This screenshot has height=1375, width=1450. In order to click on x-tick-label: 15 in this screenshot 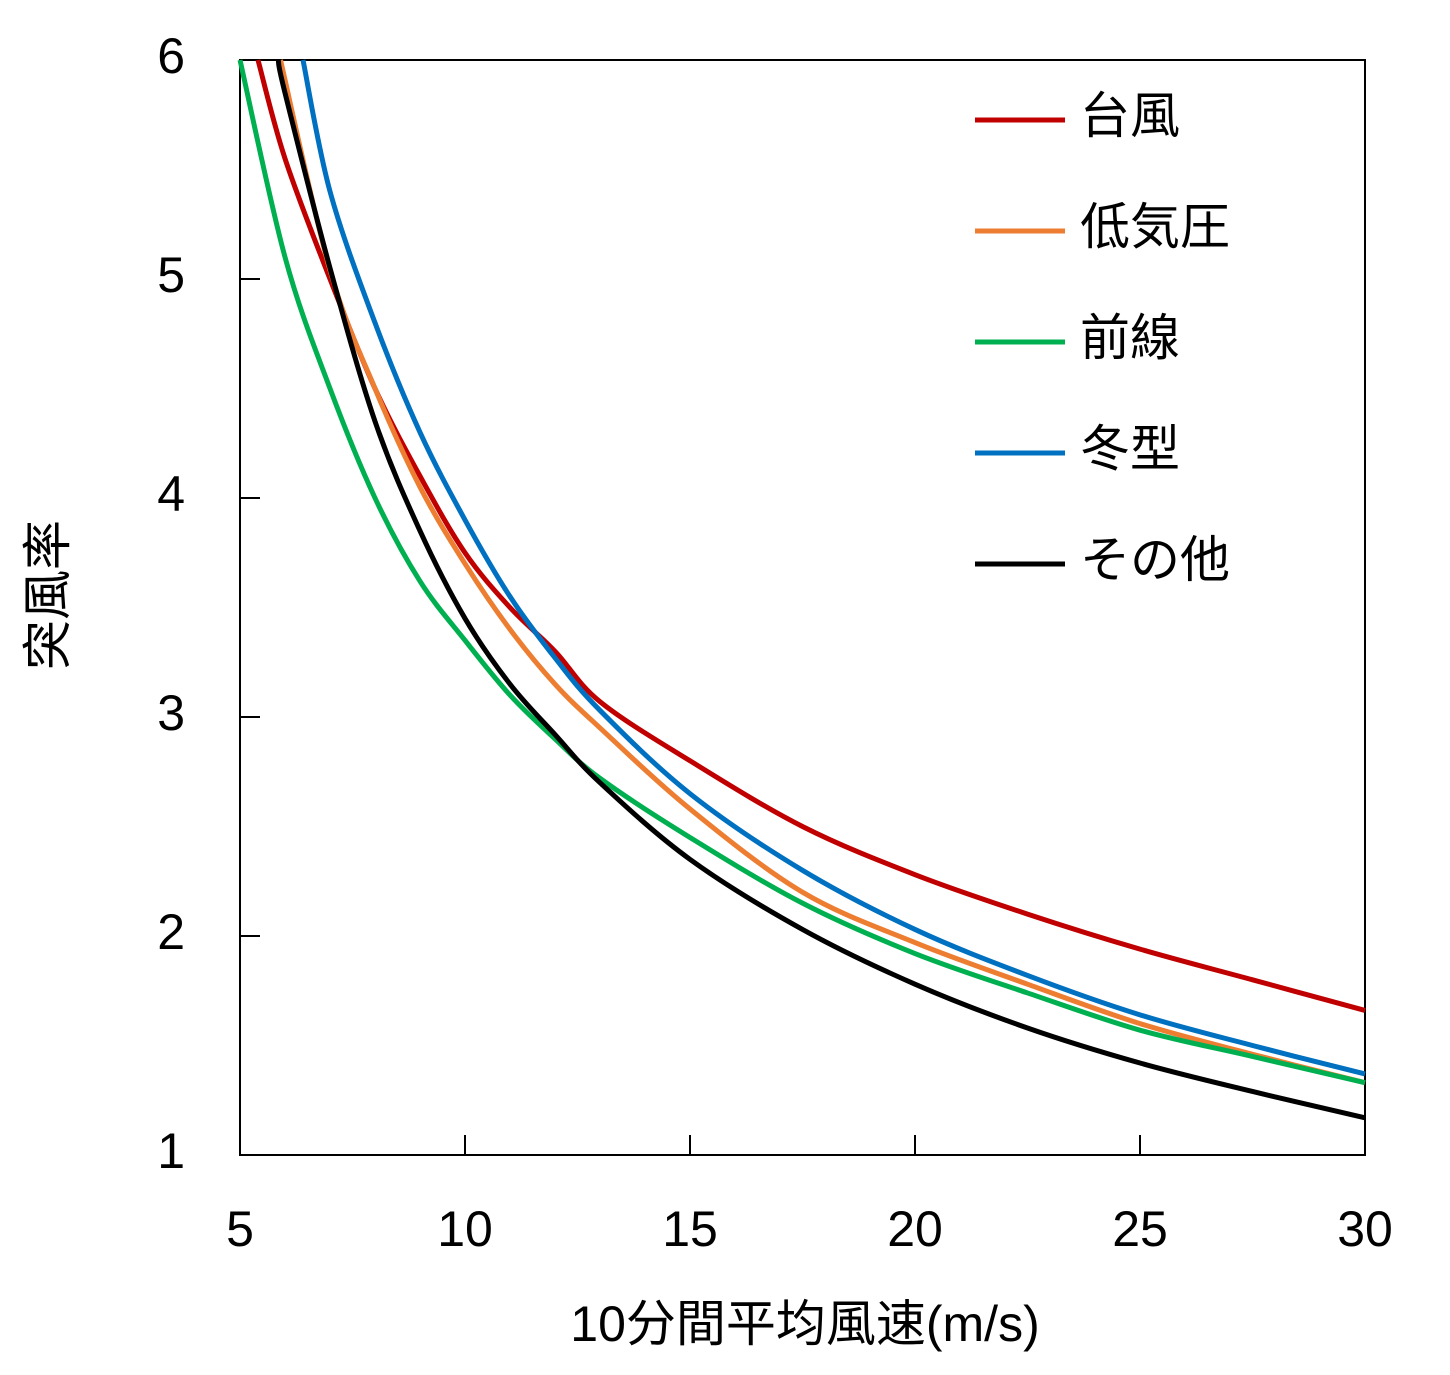, I will do `click(690, 1229)`.